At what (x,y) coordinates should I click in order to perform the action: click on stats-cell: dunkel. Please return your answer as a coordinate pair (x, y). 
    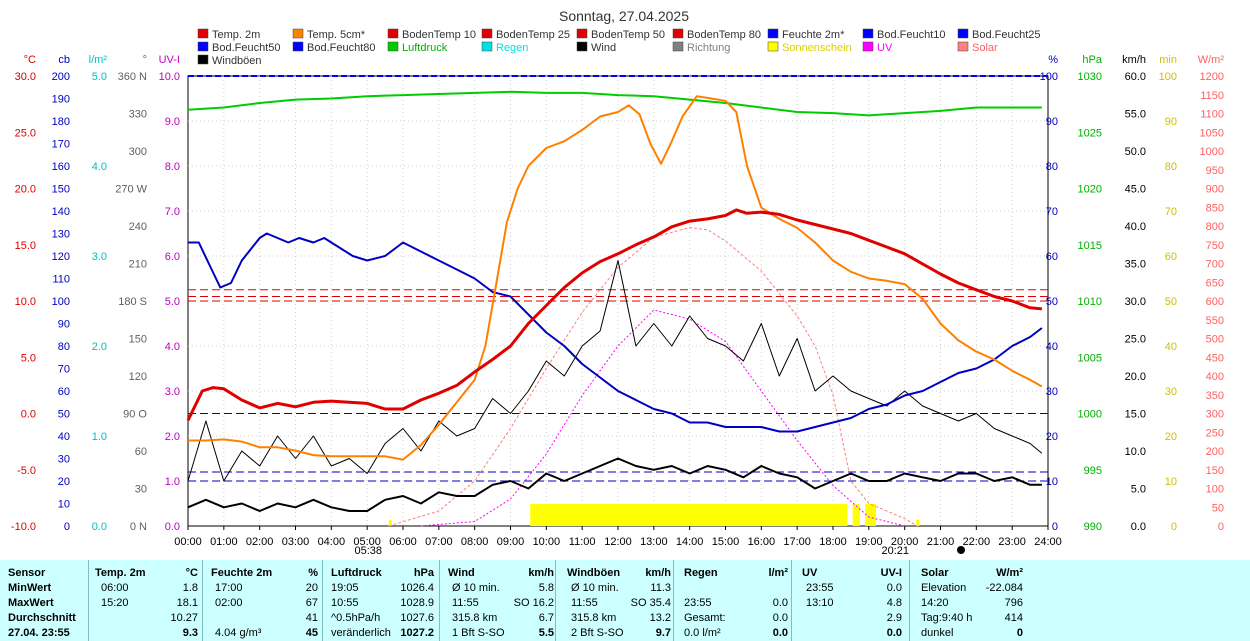
    Looking at the image, I should click on (937, 633).